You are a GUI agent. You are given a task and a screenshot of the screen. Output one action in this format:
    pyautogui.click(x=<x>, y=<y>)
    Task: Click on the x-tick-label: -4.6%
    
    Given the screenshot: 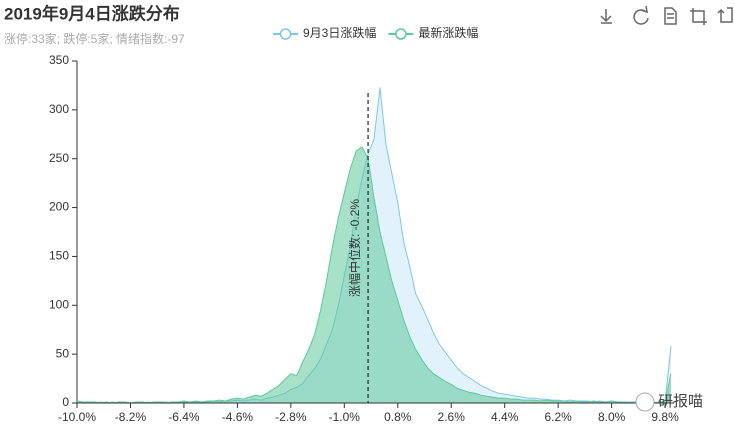 What is the action you would take?
    pyautogui.click(x=238, y=417)
    